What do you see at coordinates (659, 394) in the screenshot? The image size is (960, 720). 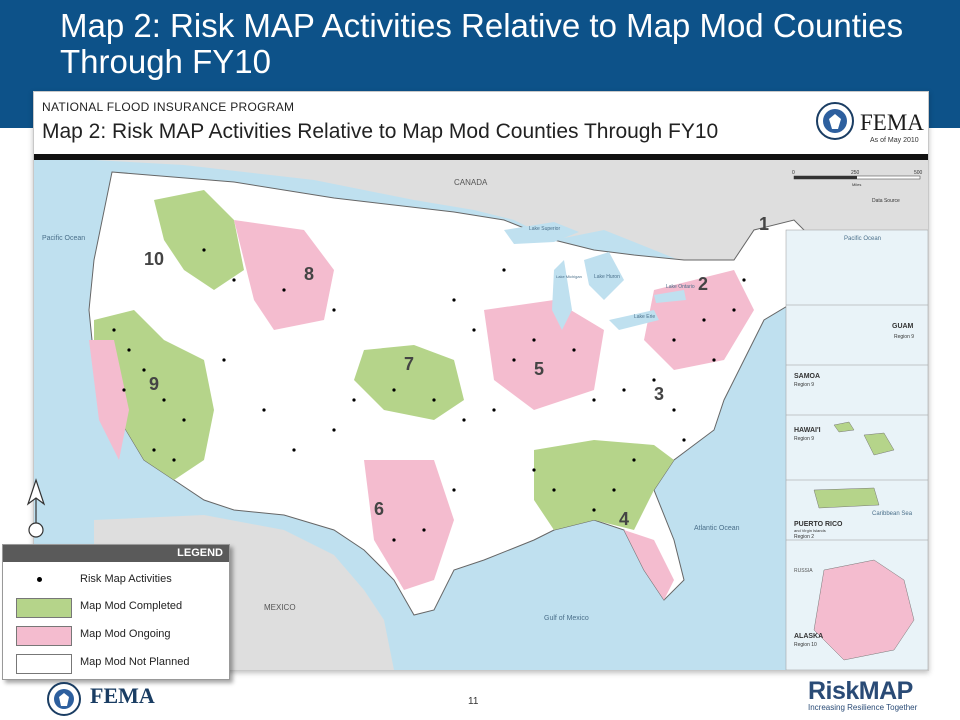 I see `region-3: 3` at bounding box center [659, 394].